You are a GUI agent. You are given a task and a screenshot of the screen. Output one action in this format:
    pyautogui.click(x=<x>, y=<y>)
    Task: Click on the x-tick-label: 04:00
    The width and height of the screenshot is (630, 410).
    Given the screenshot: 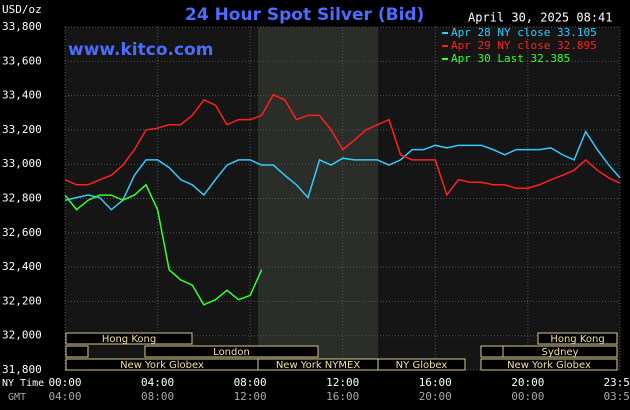 What is the action you would take?
    pyautogui.click(x=157, y=382)
    